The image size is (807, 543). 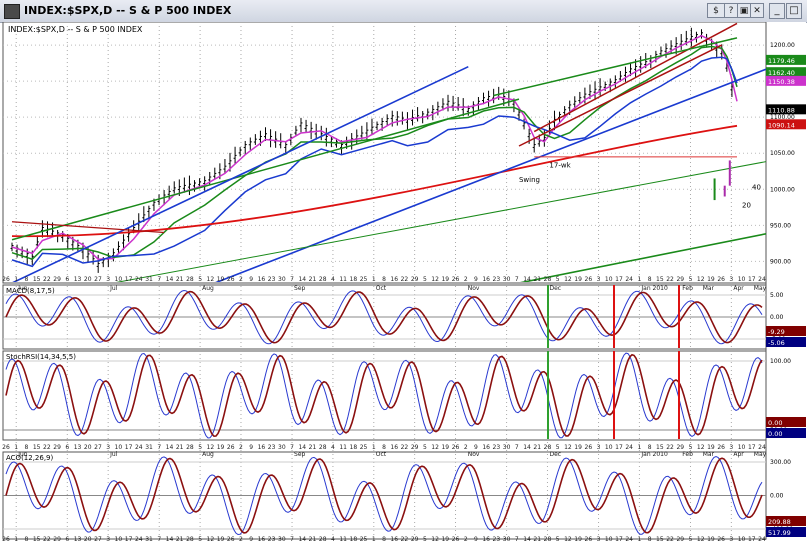 What do you see at coordinates (384, 395) in the screenshot?
I see `stochrsi-slow-line` at bounding box center [384, 395].